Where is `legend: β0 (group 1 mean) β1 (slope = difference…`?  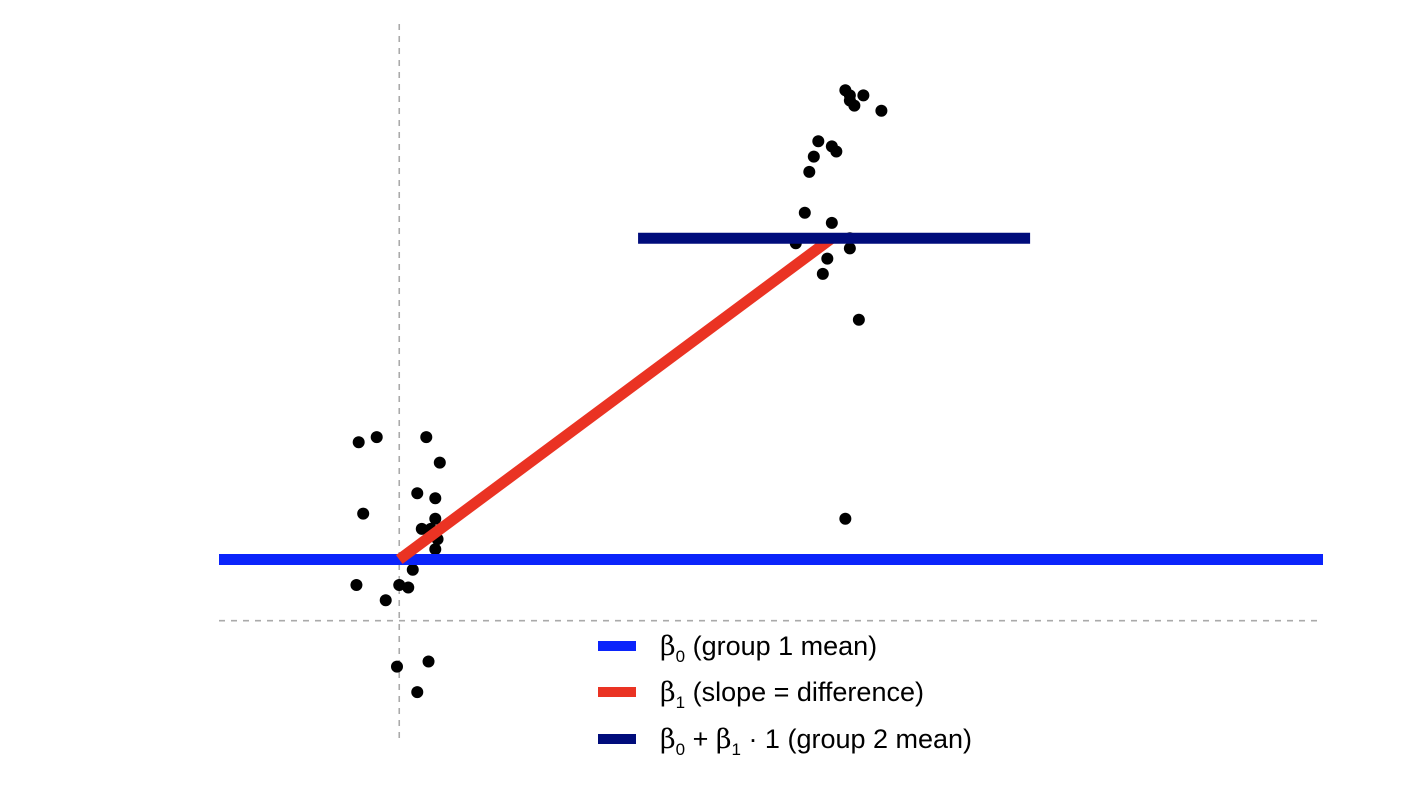
legend: β0 (group 1 mean) β1 (slope = difference… is located at coordinates (785, 695).